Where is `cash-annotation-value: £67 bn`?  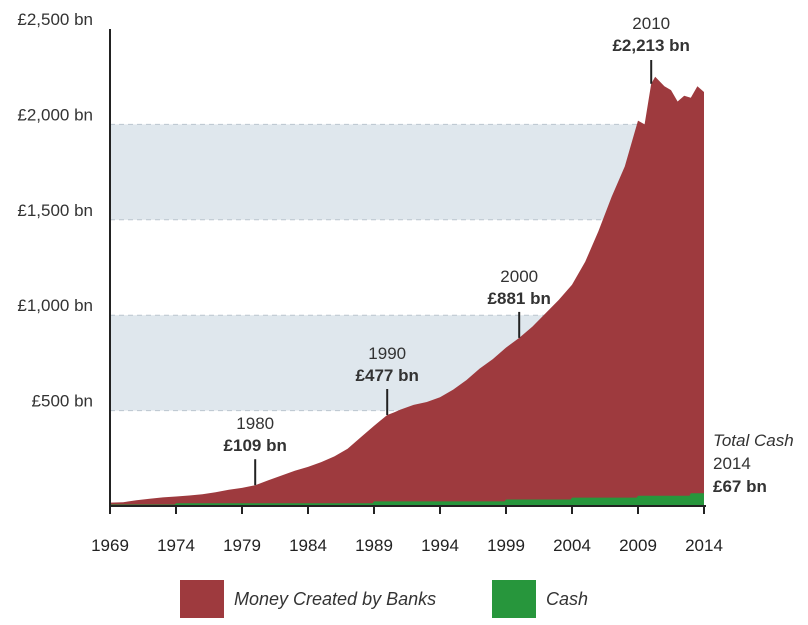 cash-annotation-value: £67 bn is located at coordinates (740, 486).